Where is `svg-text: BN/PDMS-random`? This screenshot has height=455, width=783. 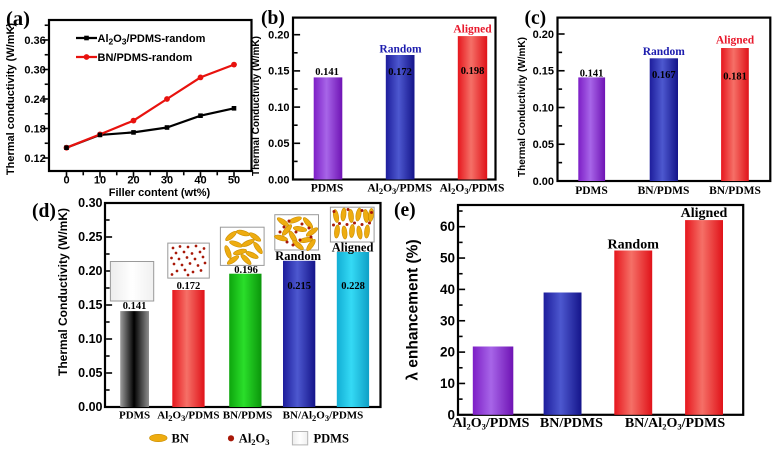
svg-text: BN/PDMS-random is located at coordinates (145, 58).